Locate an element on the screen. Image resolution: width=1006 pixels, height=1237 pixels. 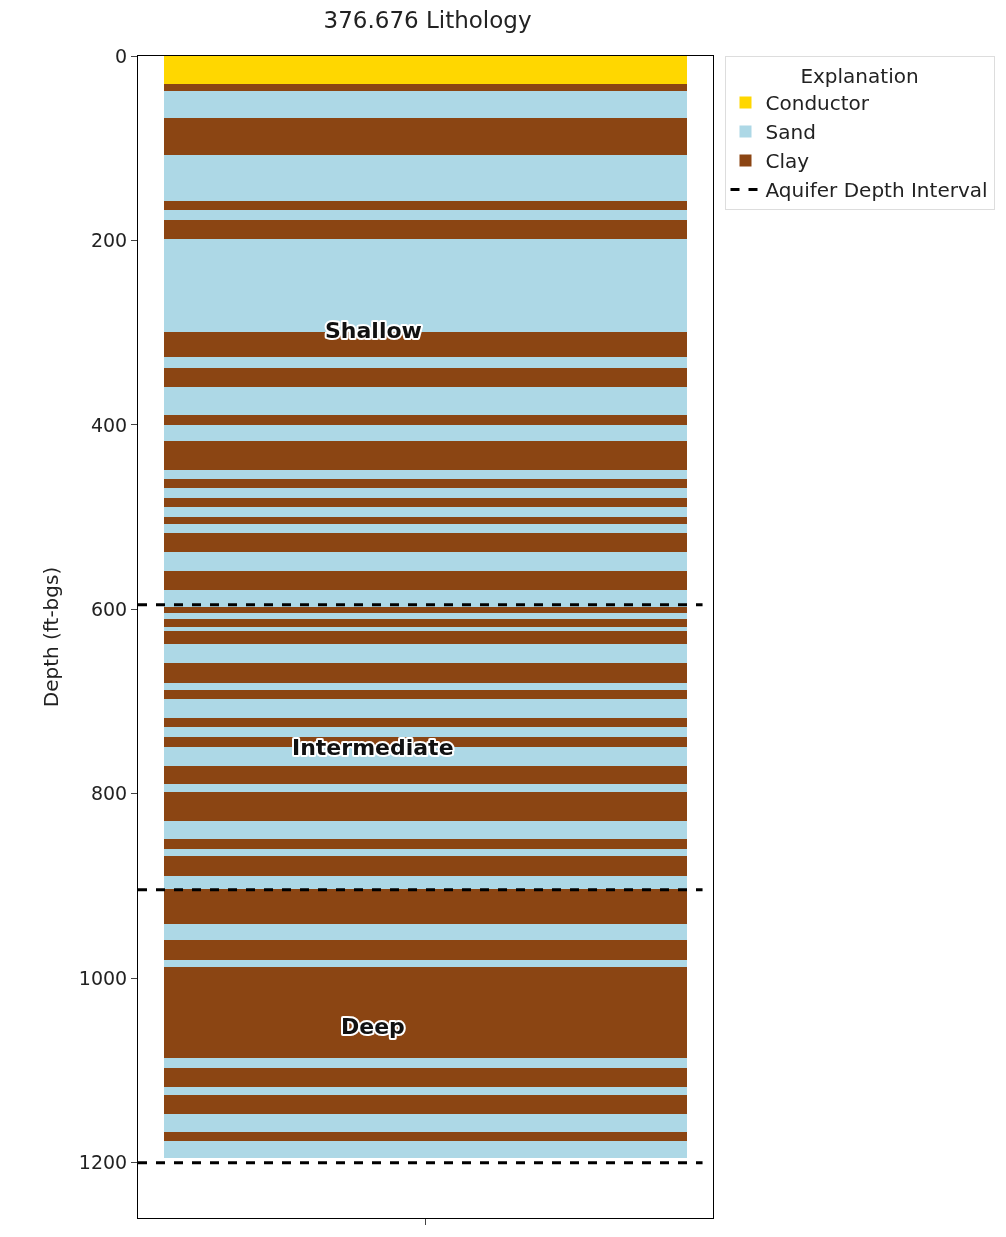
chart-title: 376.676 Lithology is located at coordinates (427, 20).